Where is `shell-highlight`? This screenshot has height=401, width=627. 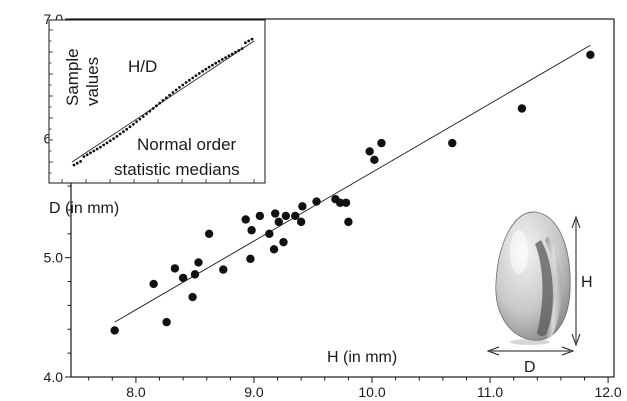
shell-highlight is located at coordinates (519, 252).